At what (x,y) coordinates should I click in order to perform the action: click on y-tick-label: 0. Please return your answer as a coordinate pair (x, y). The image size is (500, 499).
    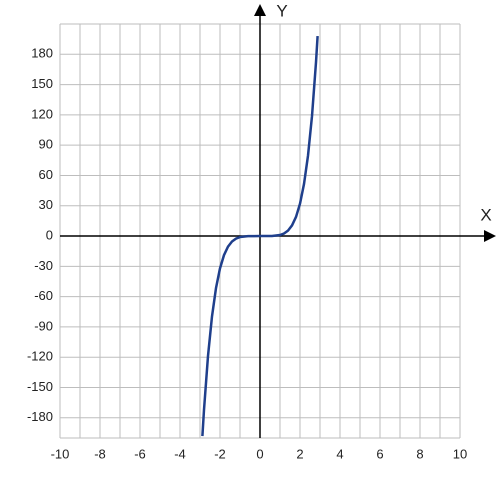
    Looking at the image, I should click on (49, 234).